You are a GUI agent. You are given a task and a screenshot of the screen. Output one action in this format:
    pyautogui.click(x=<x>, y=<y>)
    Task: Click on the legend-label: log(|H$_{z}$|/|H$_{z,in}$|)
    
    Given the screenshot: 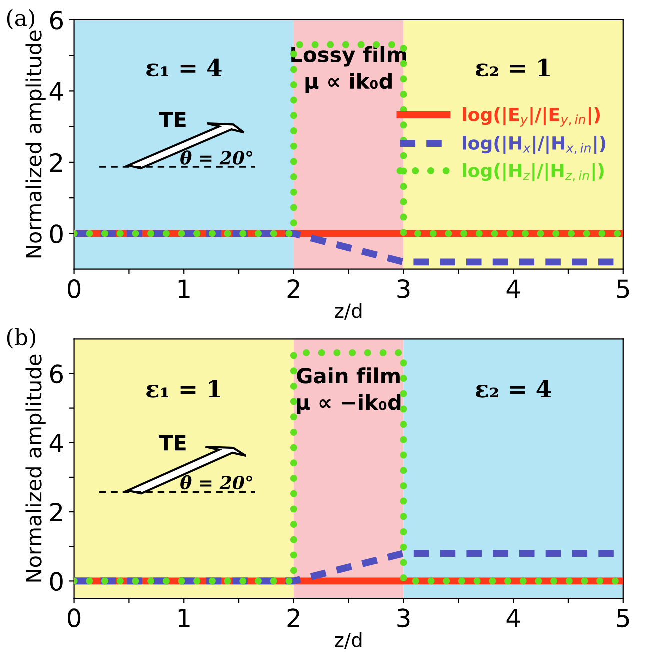 What is the action you would take?
    pyautogui.click(x=533, y=172)
    